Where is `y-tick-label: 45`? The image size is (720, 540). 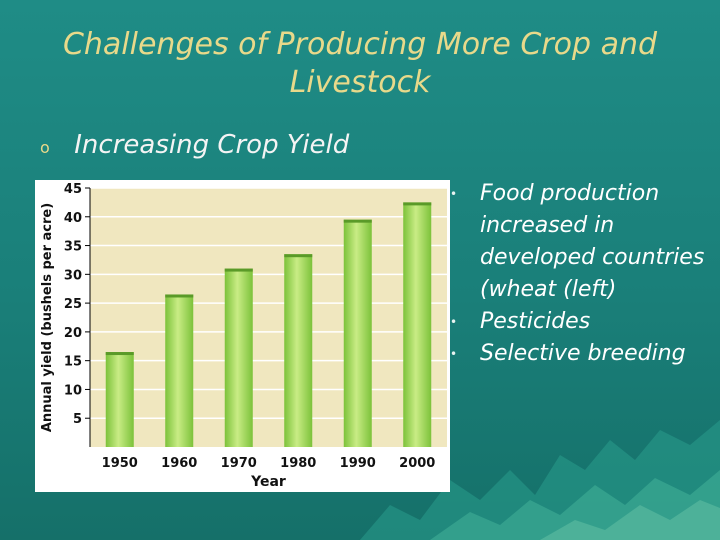
y-tick-label: 45 is located at coordinates (73, 189).